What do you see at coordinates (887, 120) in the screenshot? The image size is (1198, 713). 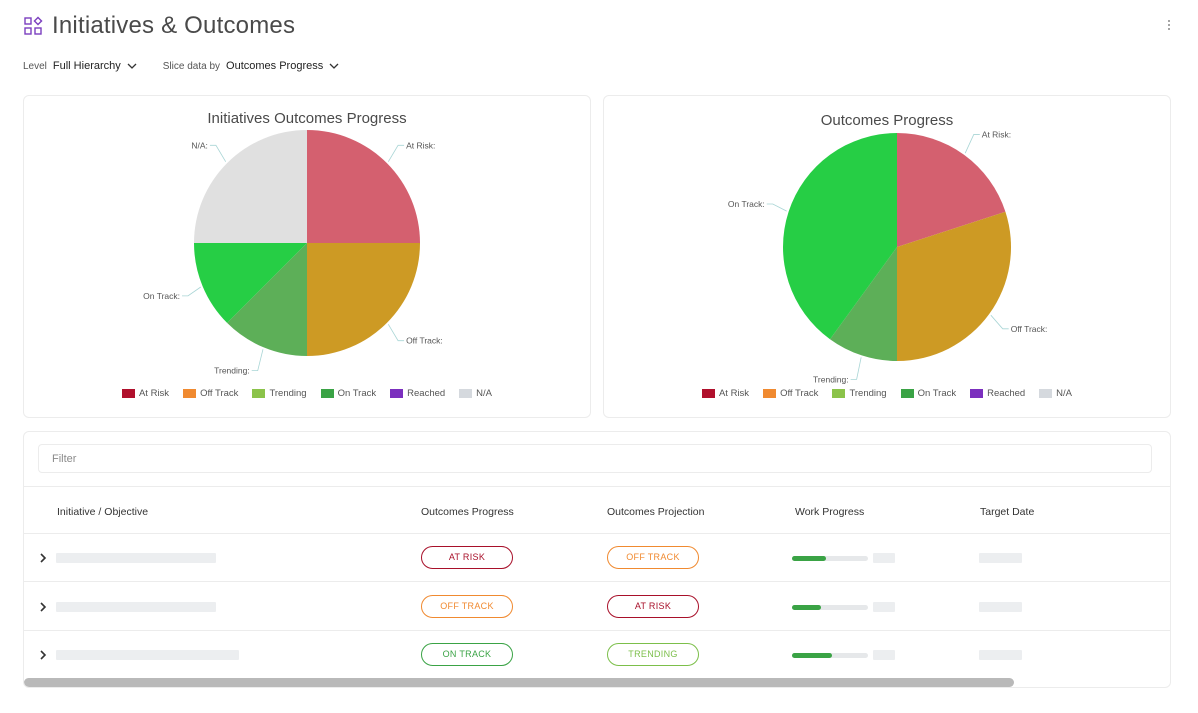 I see `chart-title: Outcomes Progress` at bounding box center [887, 120].